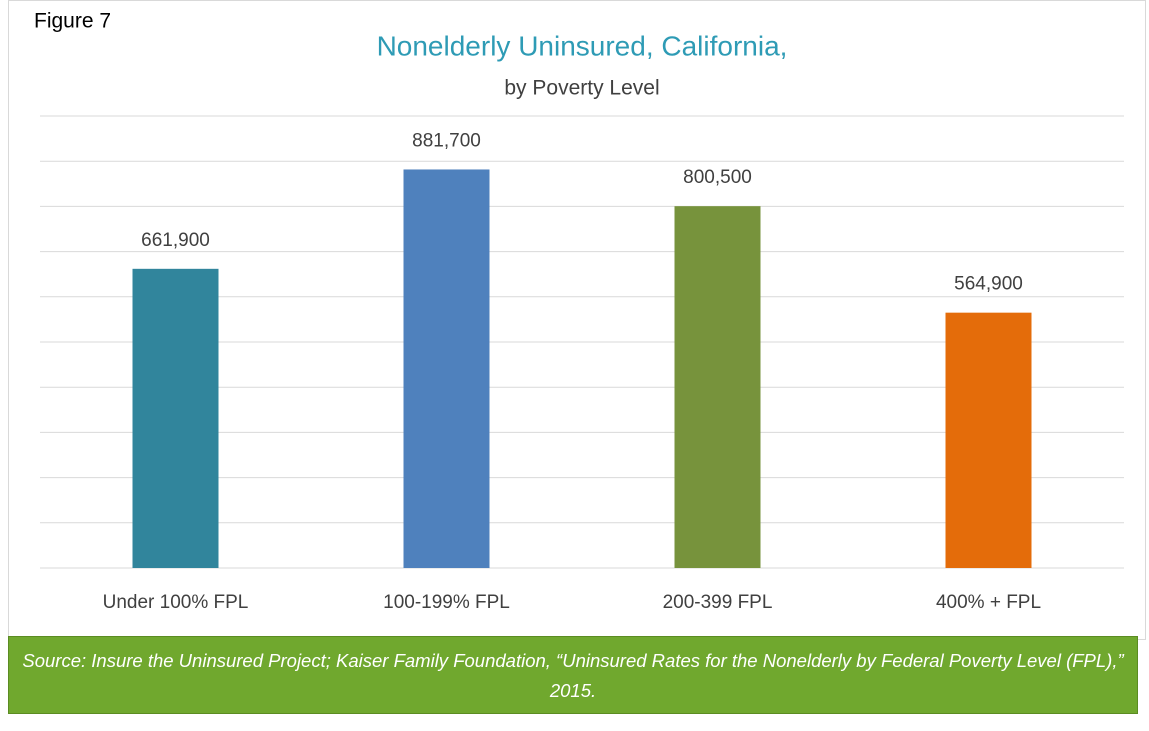 This screenshot has height=731, width=1149. What do you see at coordinates (717, 177) in the screenshot?
I see `data-label: 800,500` at bounding box center [717, 177].